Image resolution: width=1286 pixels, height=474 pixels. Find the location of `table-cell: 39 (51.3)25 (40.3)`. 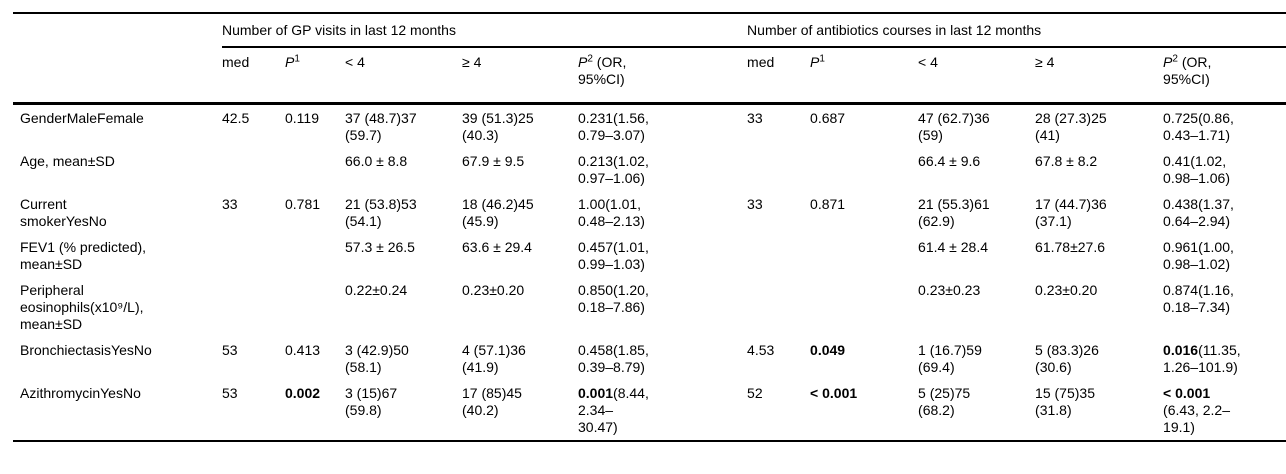

table-cell: 39 (51.3)25 (40.3) is located at coordinates (520, 126).